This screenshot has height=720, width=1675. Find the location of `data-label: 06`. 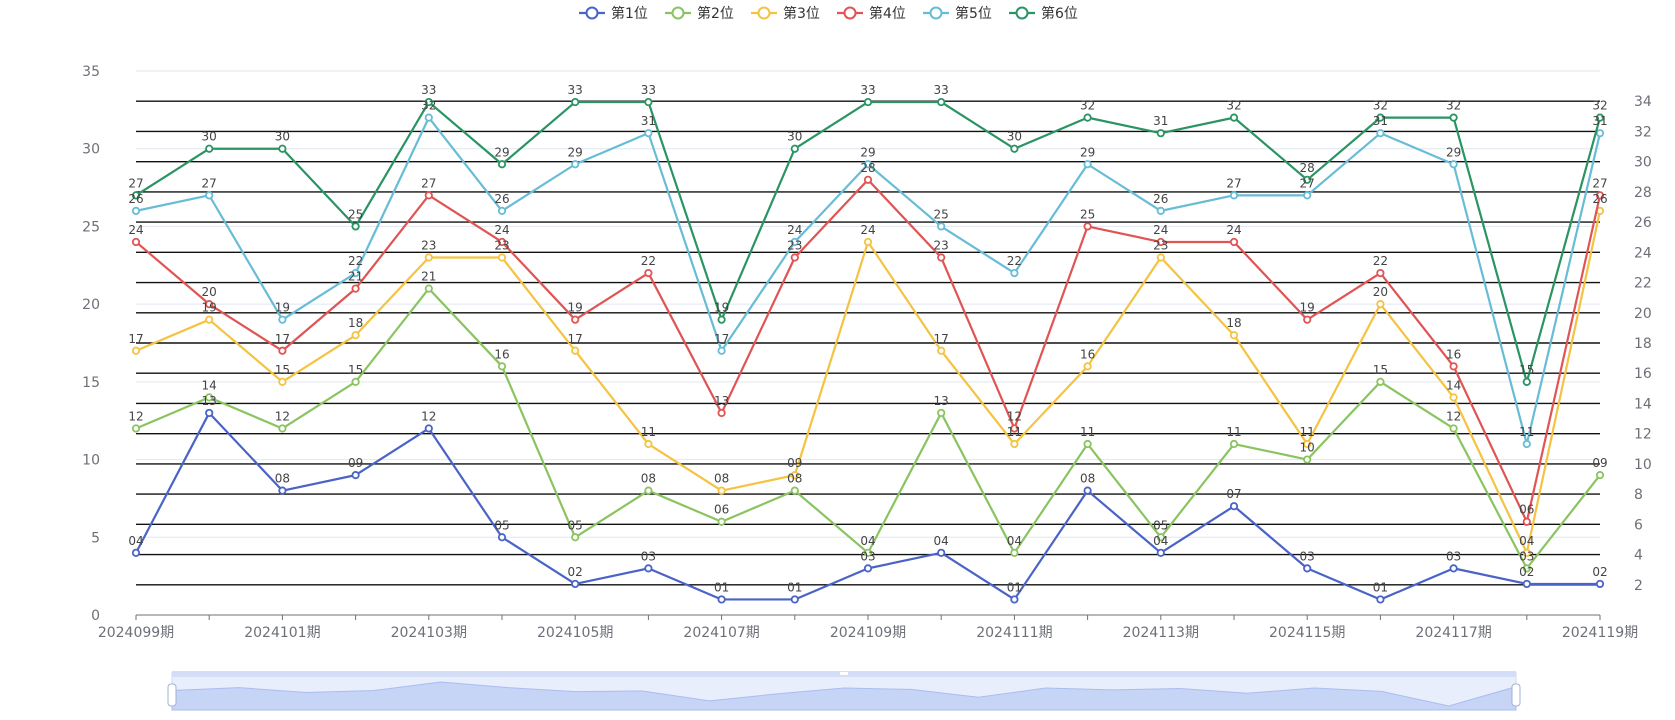

data-label: 06 is located at coordinates (721, 510).